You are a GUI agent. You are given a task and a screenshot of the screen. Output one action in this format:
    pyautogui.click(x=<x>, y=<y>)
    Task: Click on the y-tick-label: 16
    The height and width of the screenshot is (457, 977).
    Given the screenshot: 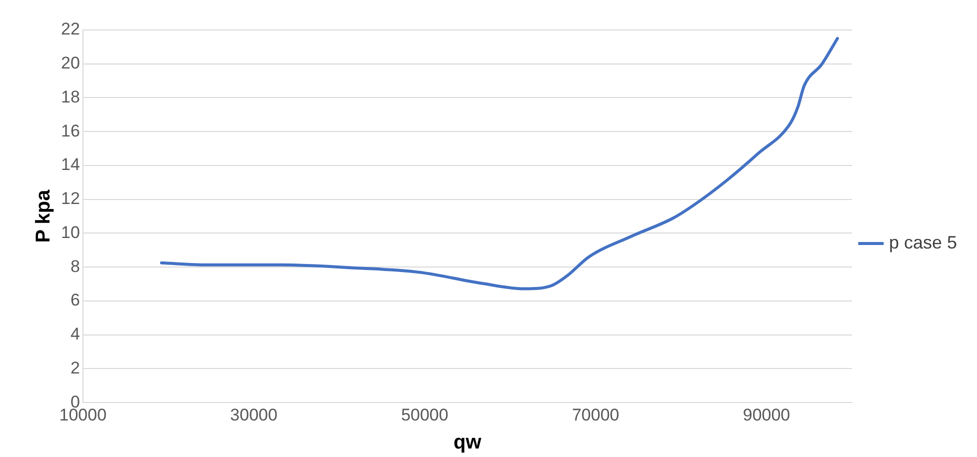 What is the action you would take?
    pyautogui.click(x=70, y=130)
    